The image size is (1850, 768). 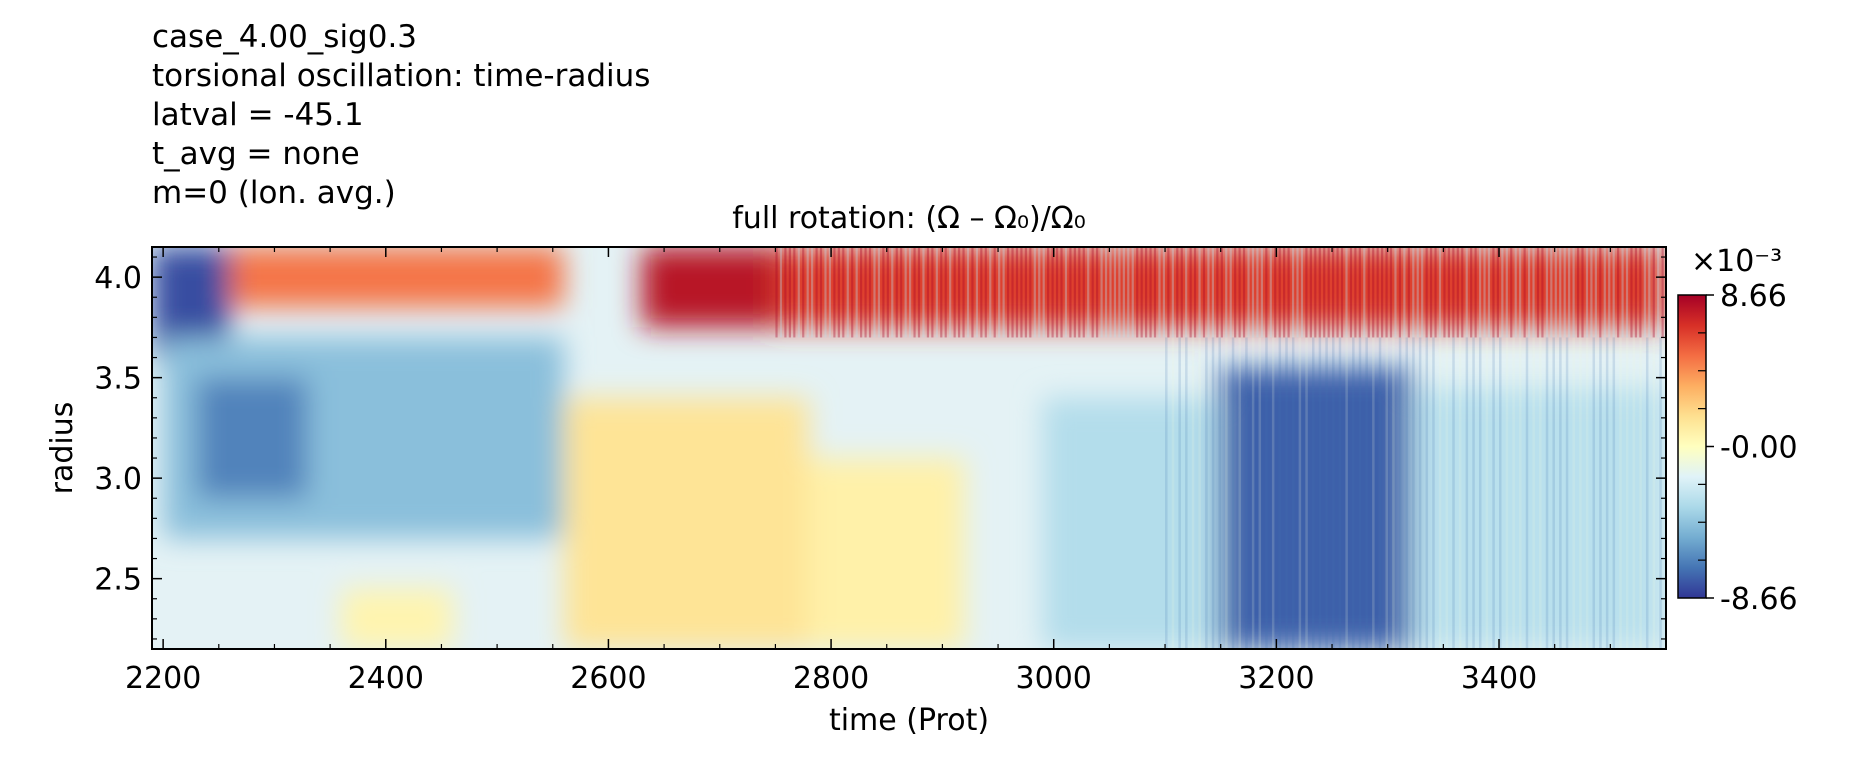 I want to click on x-tick-label: 2400, so click(x=386, y=678).